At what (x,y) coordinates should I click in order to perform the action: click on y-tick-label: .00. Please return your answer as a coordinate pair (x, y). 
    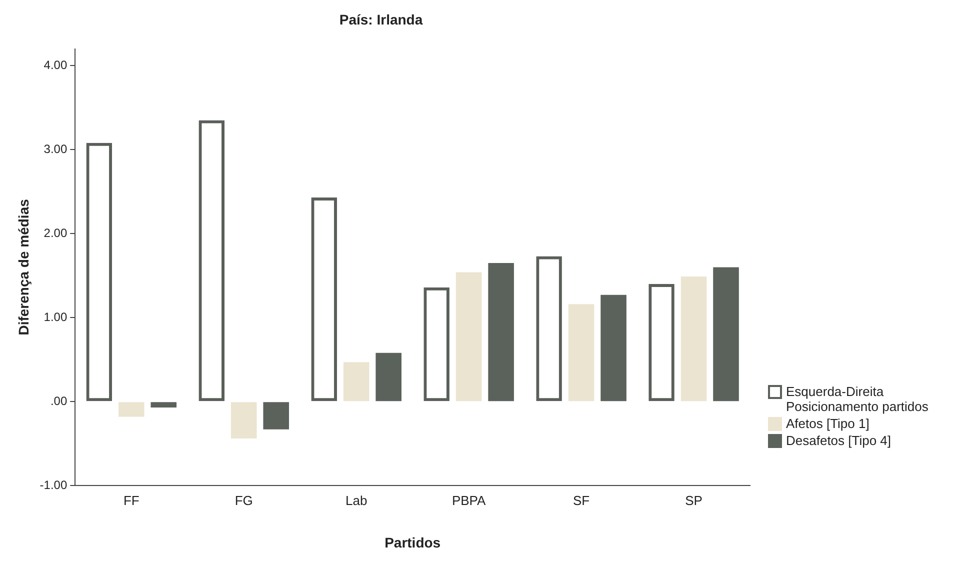
    Looking at the image, I should click on (59, 401).